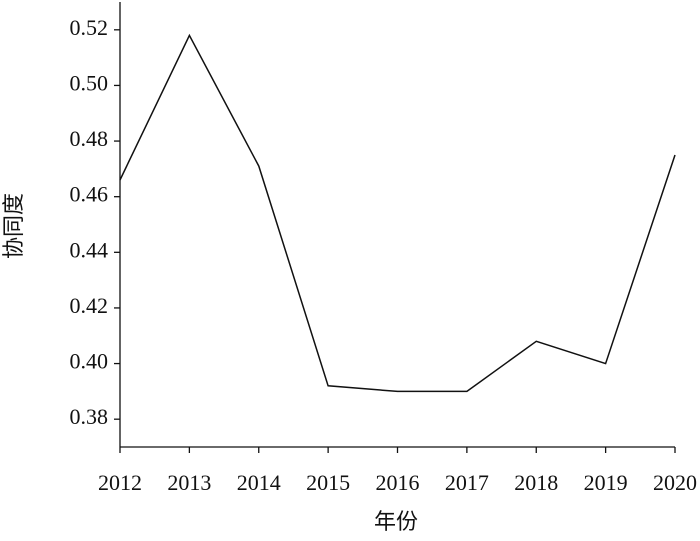 Image resolution: width=700 pixels, height=541 pixels. I want to click on y-tick-label: 0.42, so click(89, 305).